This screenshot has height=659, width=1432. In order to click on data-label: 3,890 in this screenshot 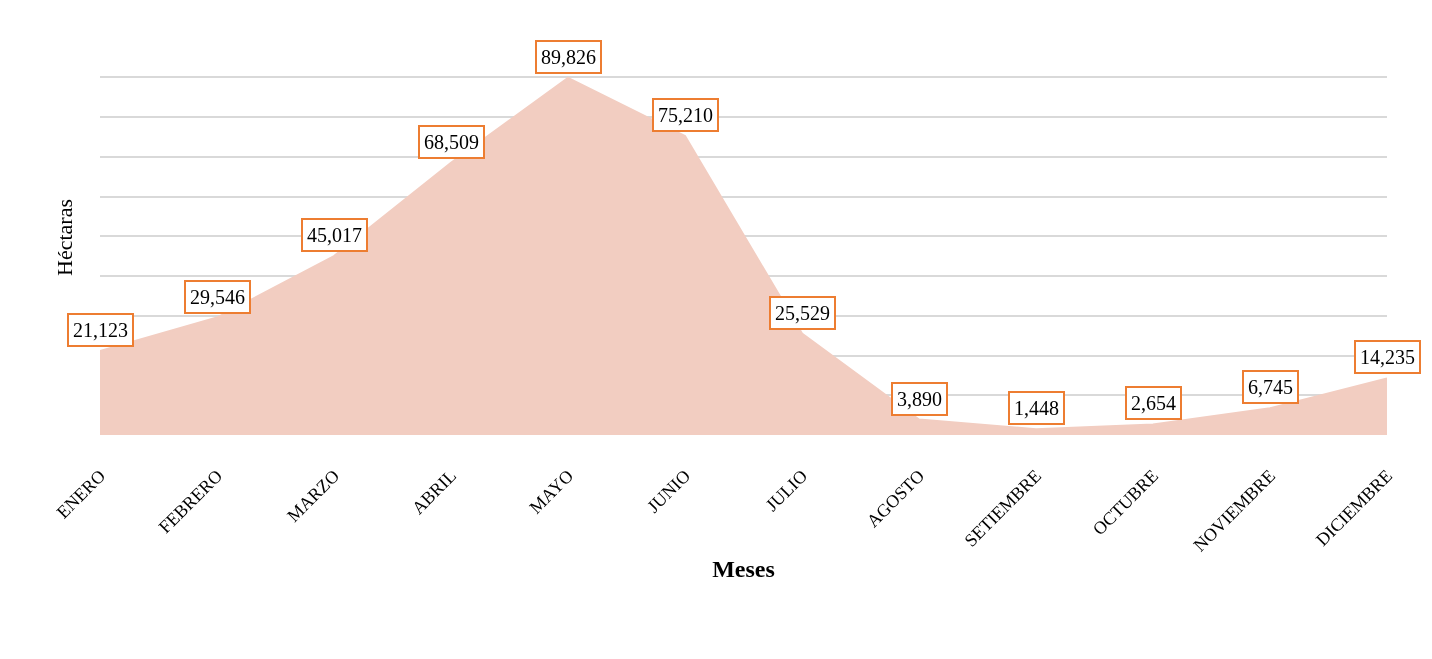, I will do `click(919, 399)`.